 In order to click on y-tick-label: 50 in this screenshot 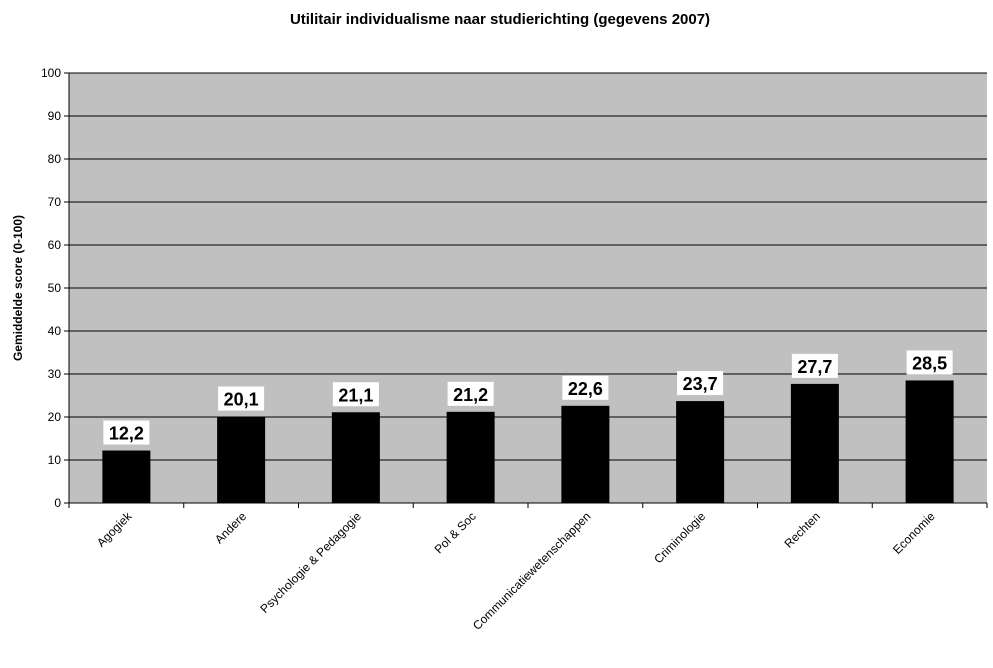, I will do `click(55, 288)`.